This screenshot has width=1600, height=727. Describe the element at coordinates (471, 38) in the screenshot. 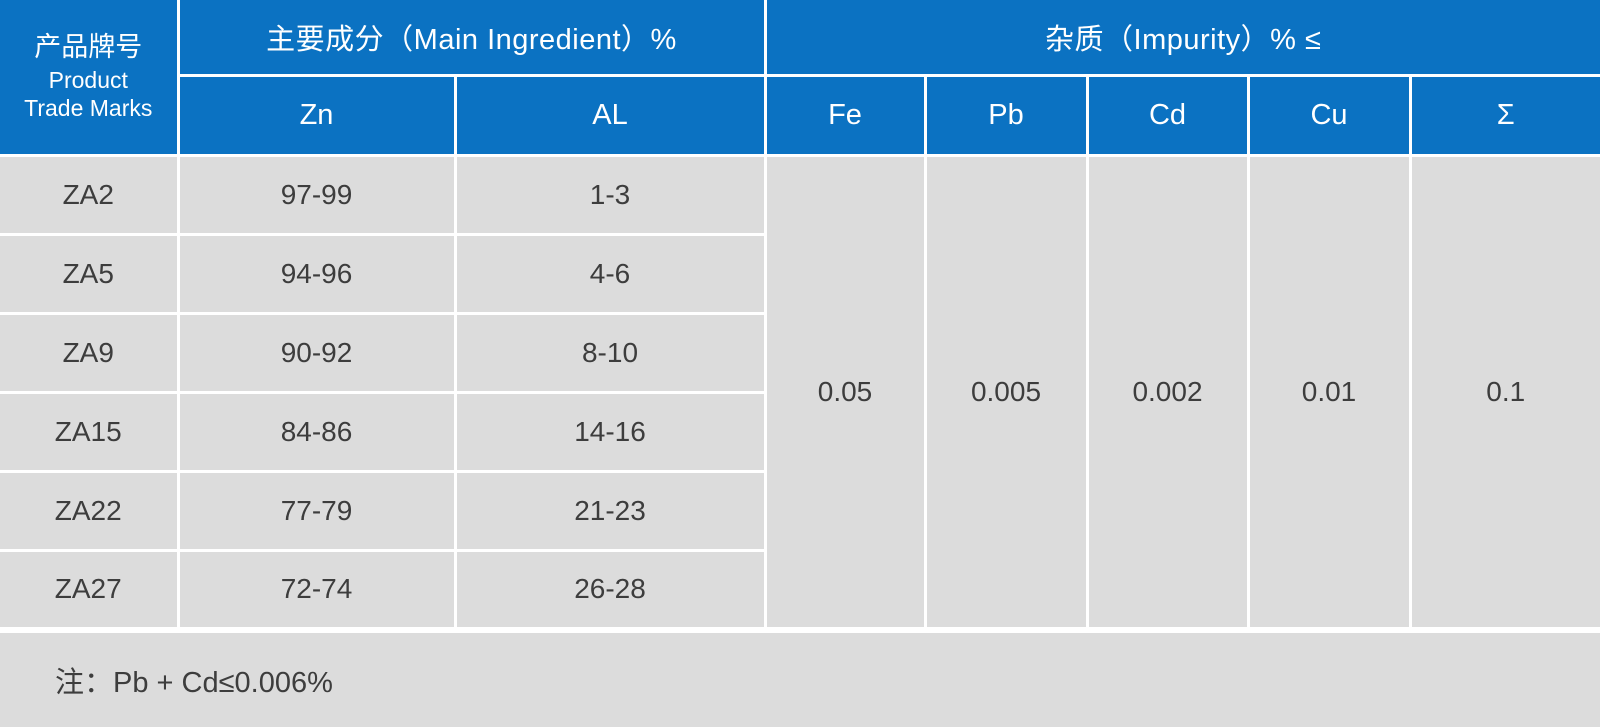

I see `header-cell-main-ingredient: 主要成分（Main Ingredient）%` at that location.